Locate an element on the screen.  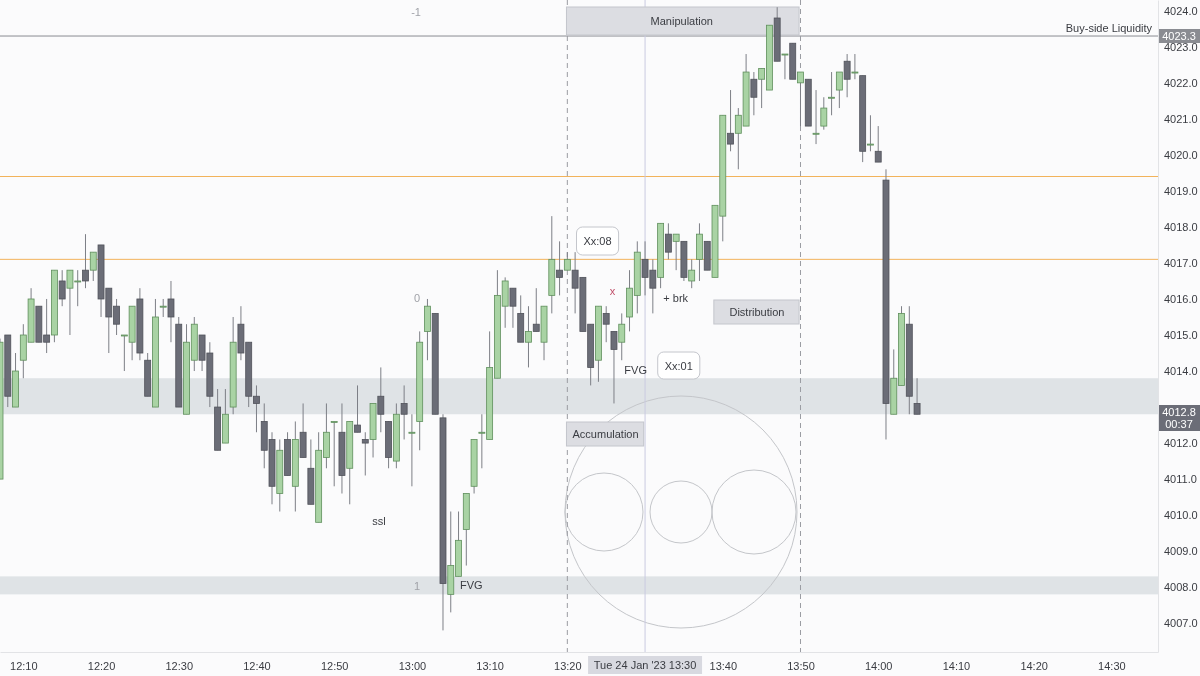
x-tick-label: 13:10 is located at coordinates (490, 665).